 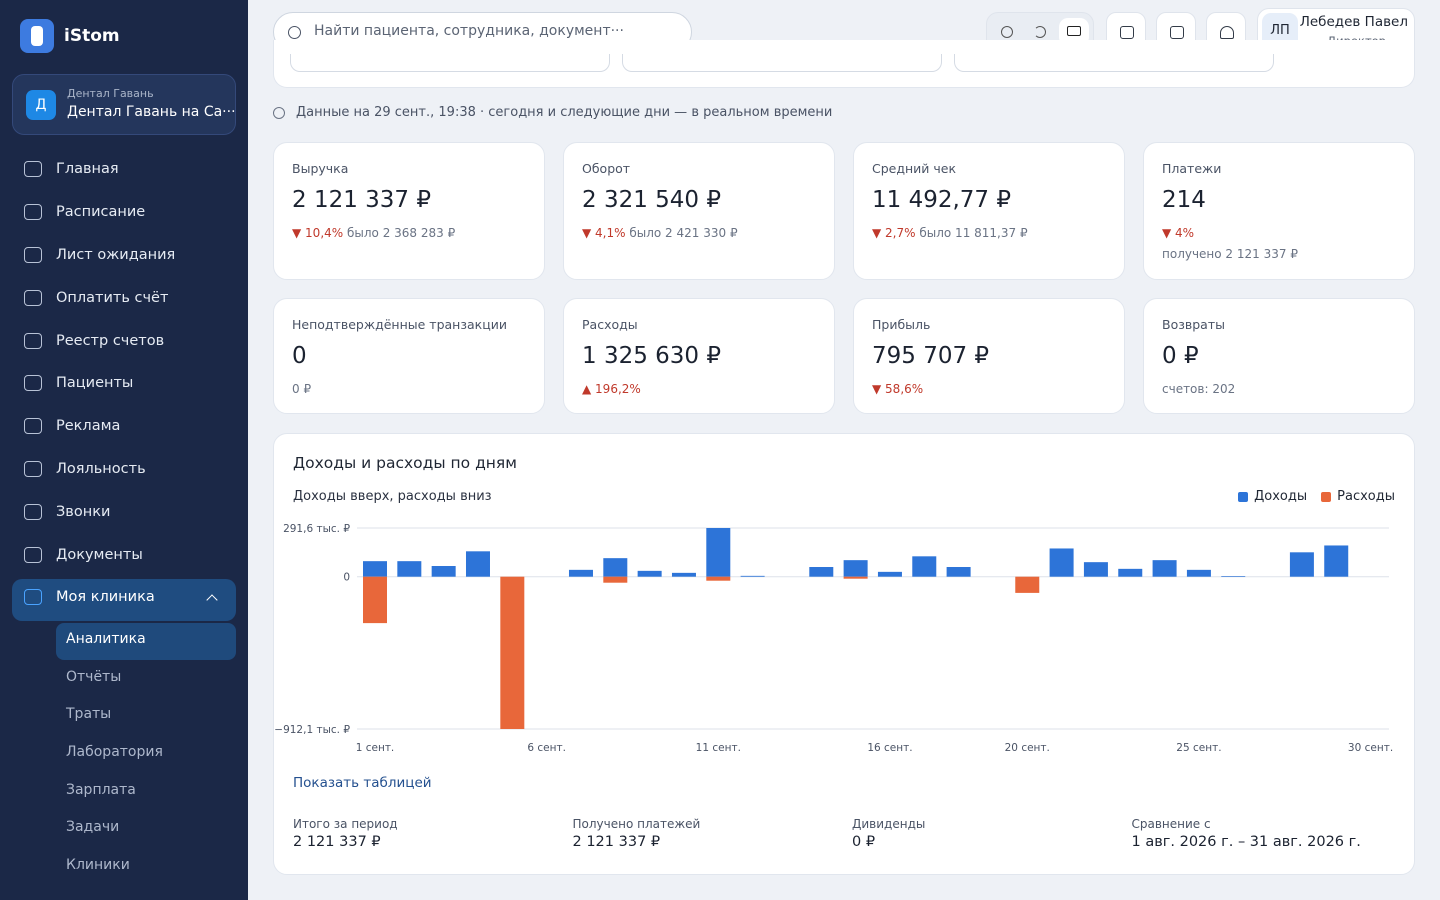 I want to click on kpi-card: Прибыль 795 707 ₽ ▼ 58,6%, so click(x=989, y=356).